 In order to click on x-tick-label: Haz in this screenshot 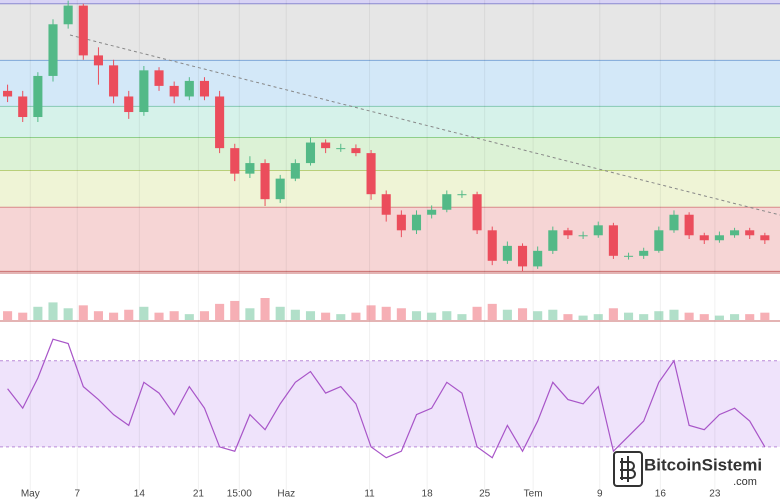, I will do `click(286, 494)`.